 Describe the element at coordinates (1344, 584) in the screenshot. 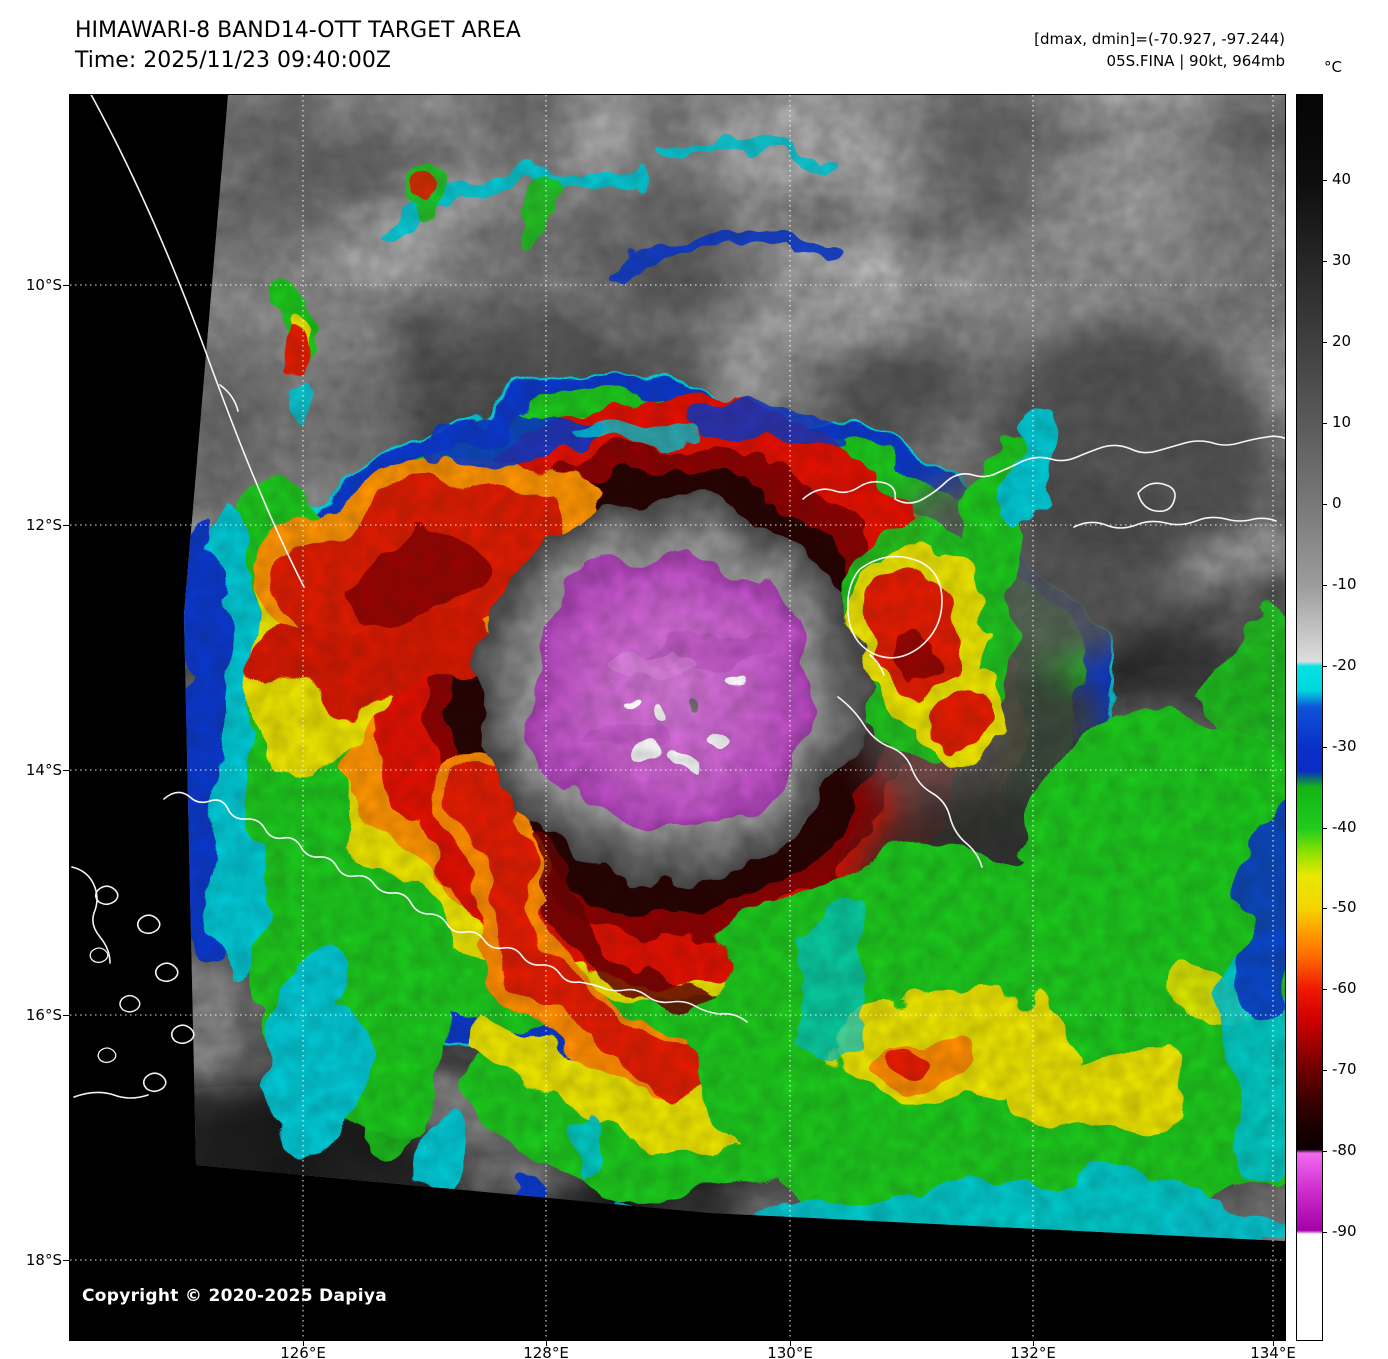

I see `colorbar-tick-label: -10` at that location.